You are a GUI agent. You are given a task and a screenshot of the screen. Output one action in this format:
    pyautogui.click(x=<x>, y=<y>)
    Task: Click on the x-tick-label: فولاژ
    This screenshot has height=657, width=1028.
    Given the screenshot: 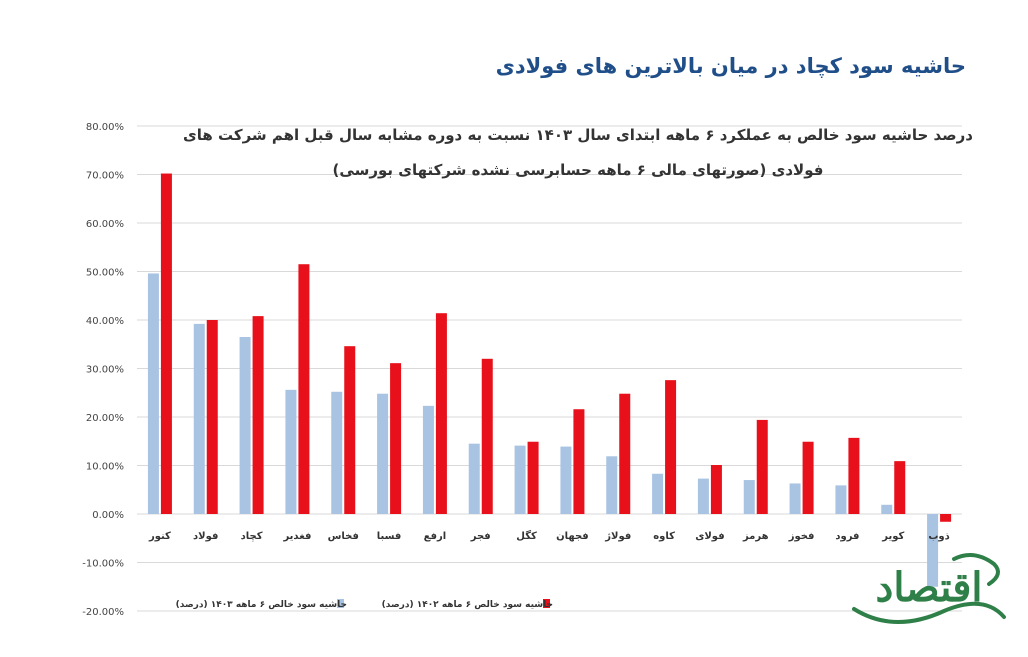 What is the action you would take?
    pyautogui.click(x=617, y=536)
    